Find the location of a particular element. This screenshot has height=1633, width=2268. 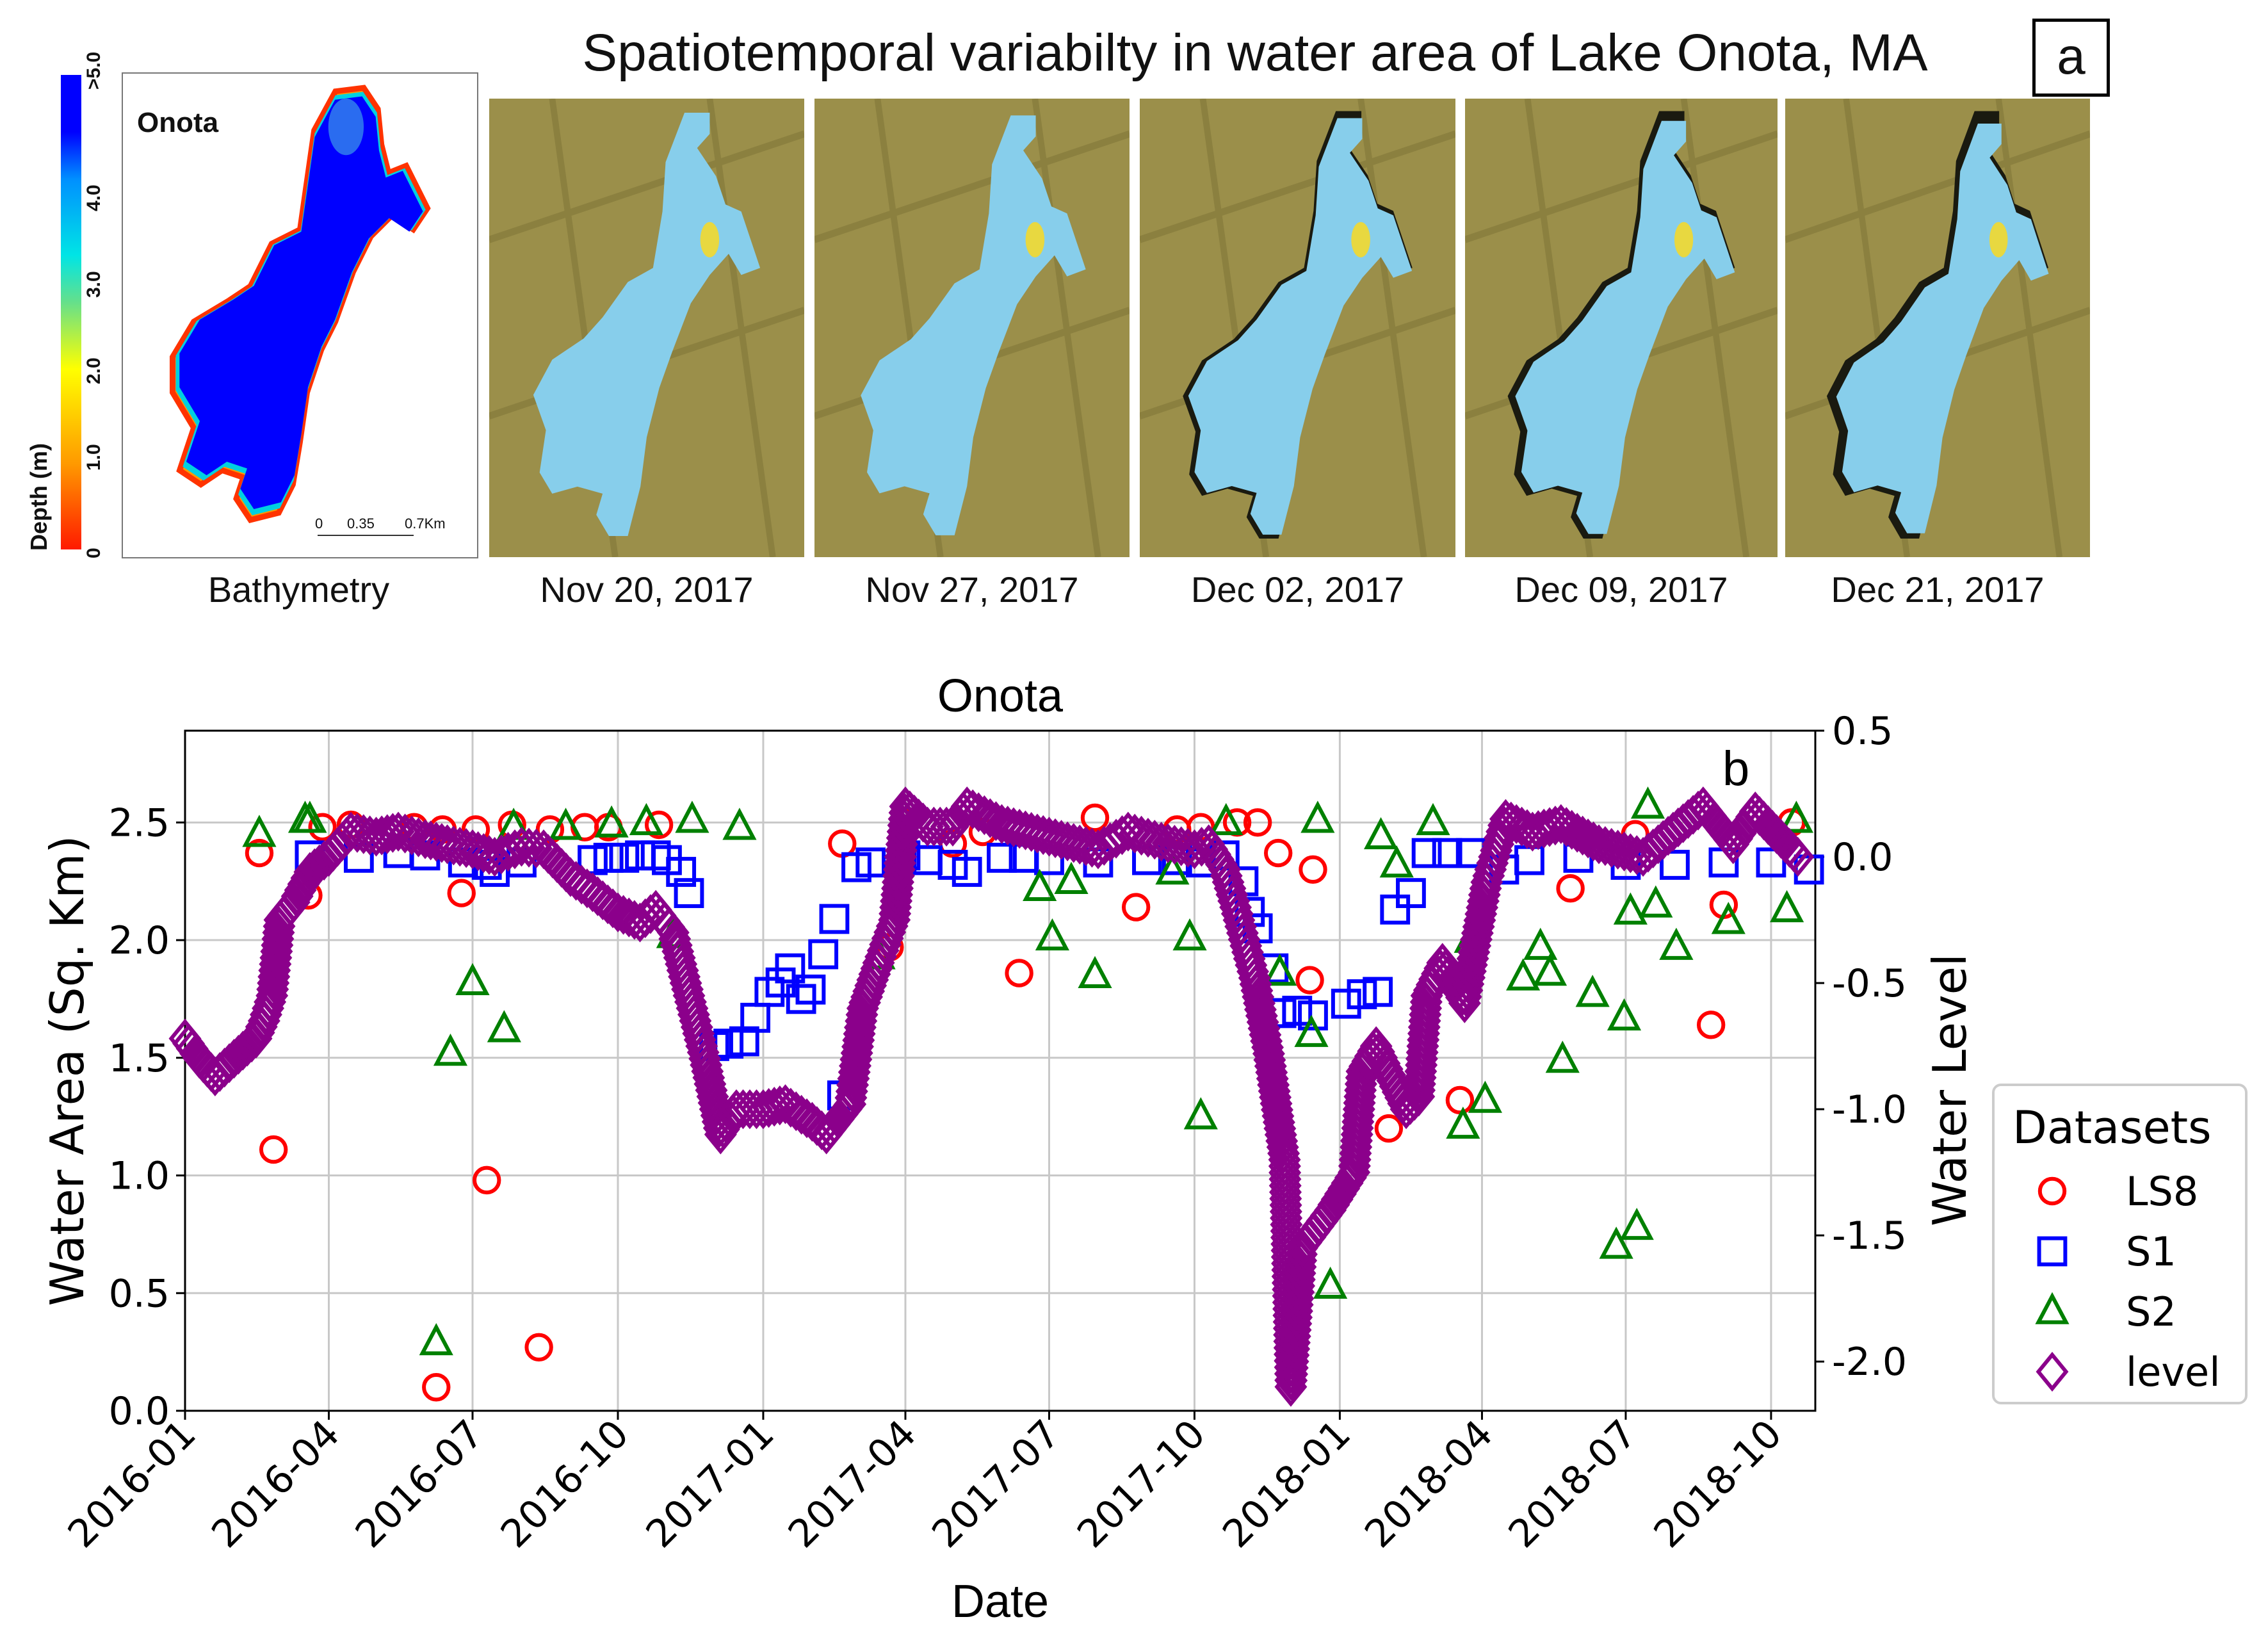

colorbar-tick: 4.0 is located at coordinates (93, 197).